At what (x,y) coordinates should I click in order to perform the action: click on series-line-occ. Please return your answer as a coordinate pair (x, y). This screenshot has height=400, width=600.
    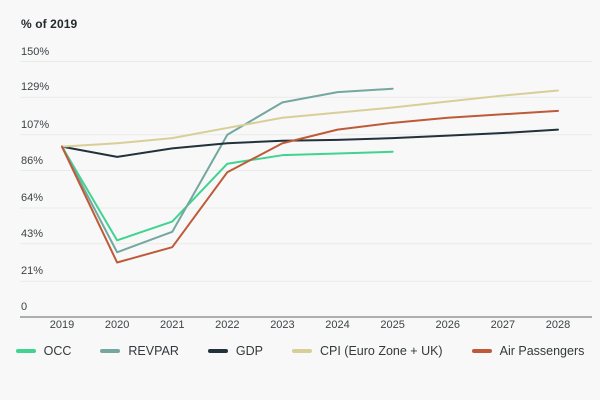
    Looking at the image, I should click on (227, 193).